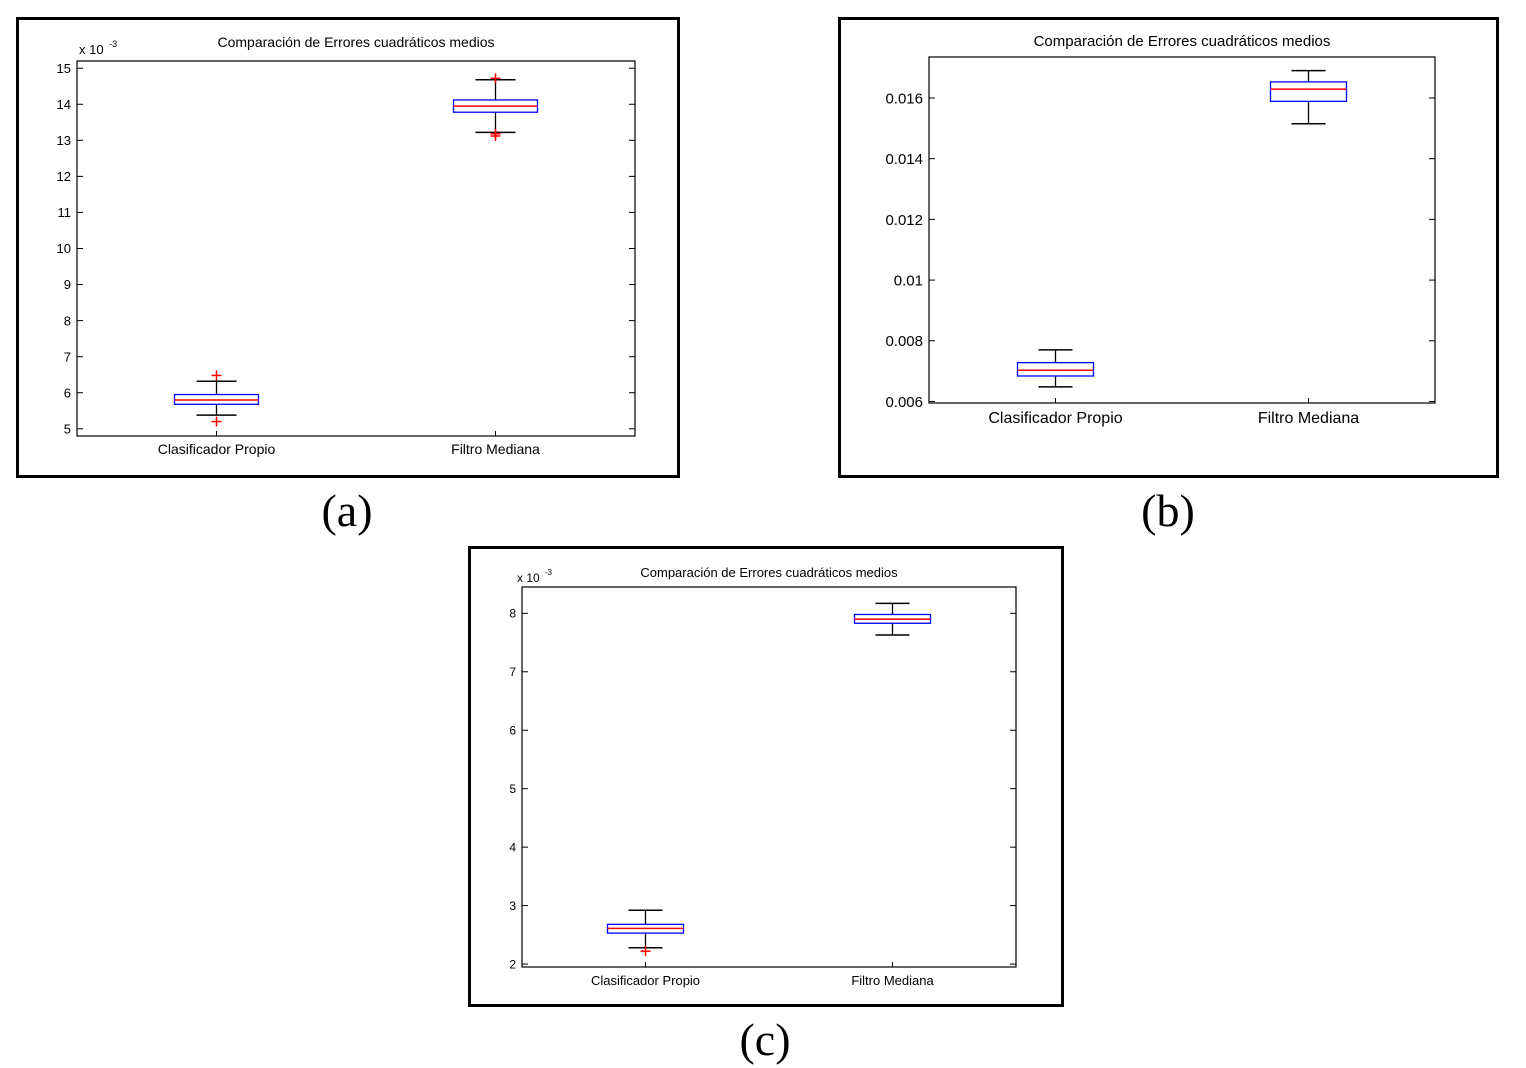 Image resolution: width=1526 pixels, height=1068 pixels. Describe the element at coordinates (904, 220) in the screenshot. I see `y-tick-label: 0.012` at that location.